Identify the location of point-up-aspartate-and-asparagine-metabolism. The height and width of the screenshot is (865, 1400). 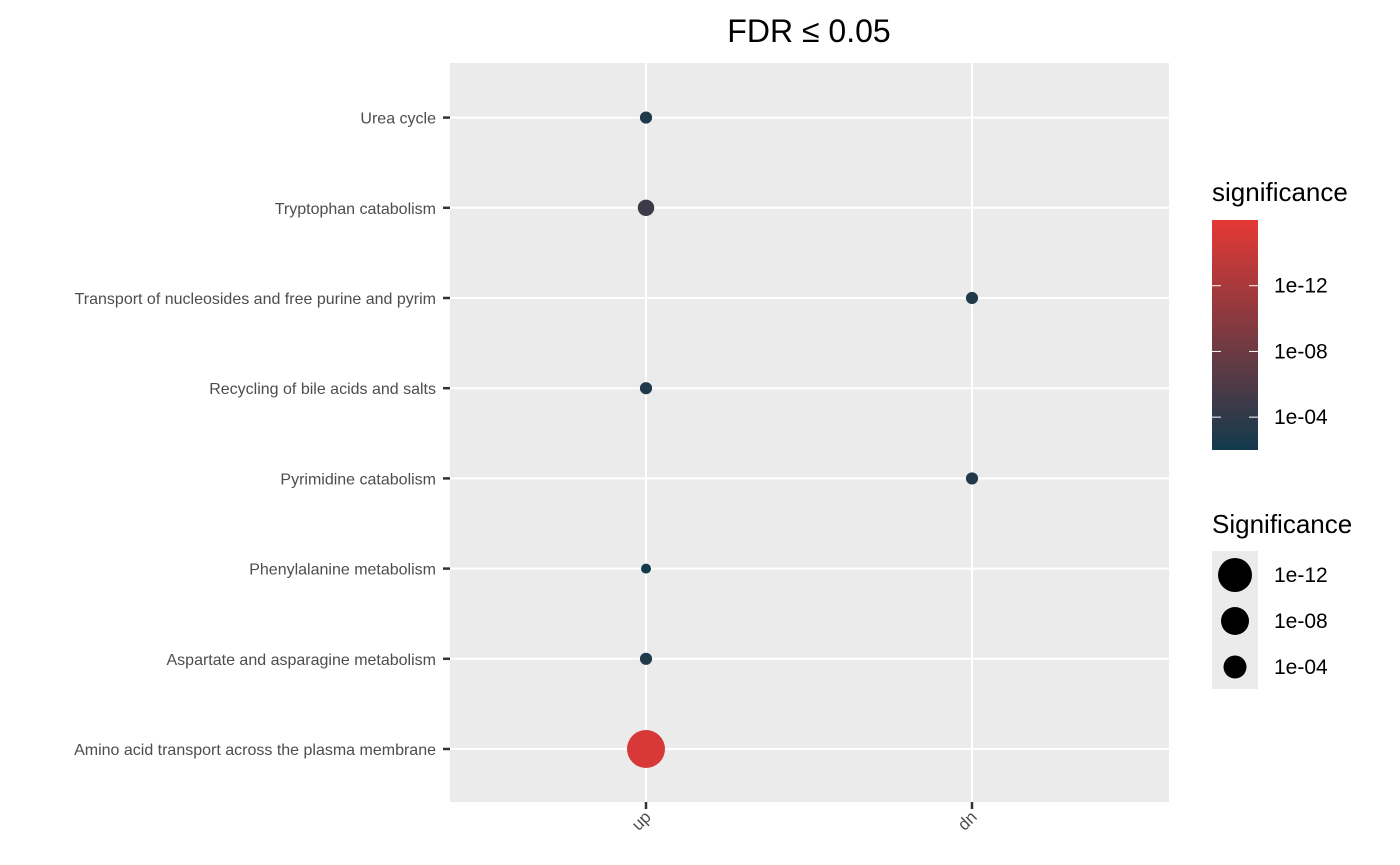
(646, 658).